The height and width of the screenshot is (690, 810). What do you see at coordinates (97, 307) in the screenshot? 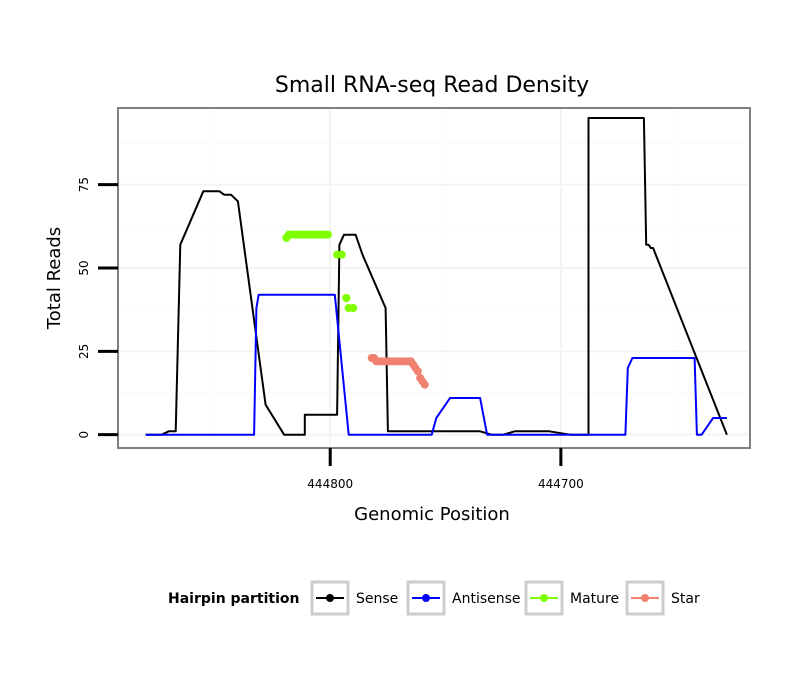
I see `y-axis: 0 25 50 75` at bounding box center [97, 307].